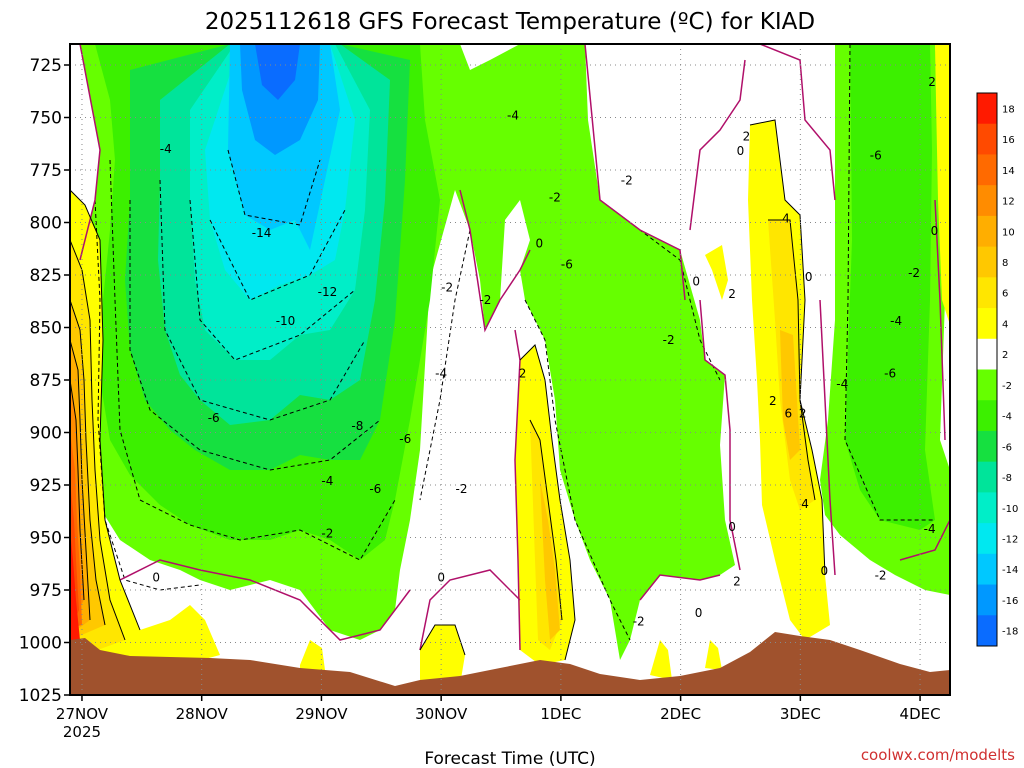 This screenshot has height=768, width=1024. What do you see at coordinates (890, 287) in the screenshot?
I see `band-minus-4-east` at bounding box center [890, 287].